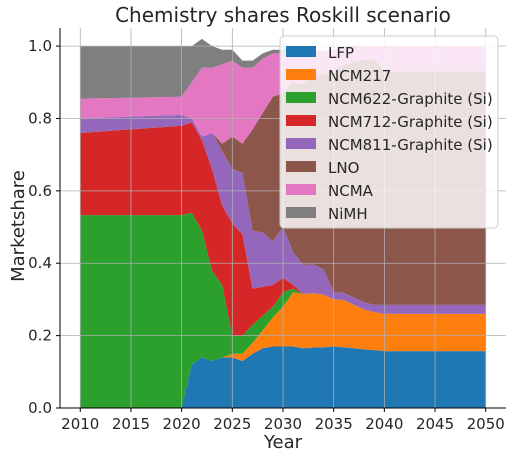 The width and height of the screenshot is (513, 459). I want to click on x-tick-label-7: 2045, so click(435, 424).